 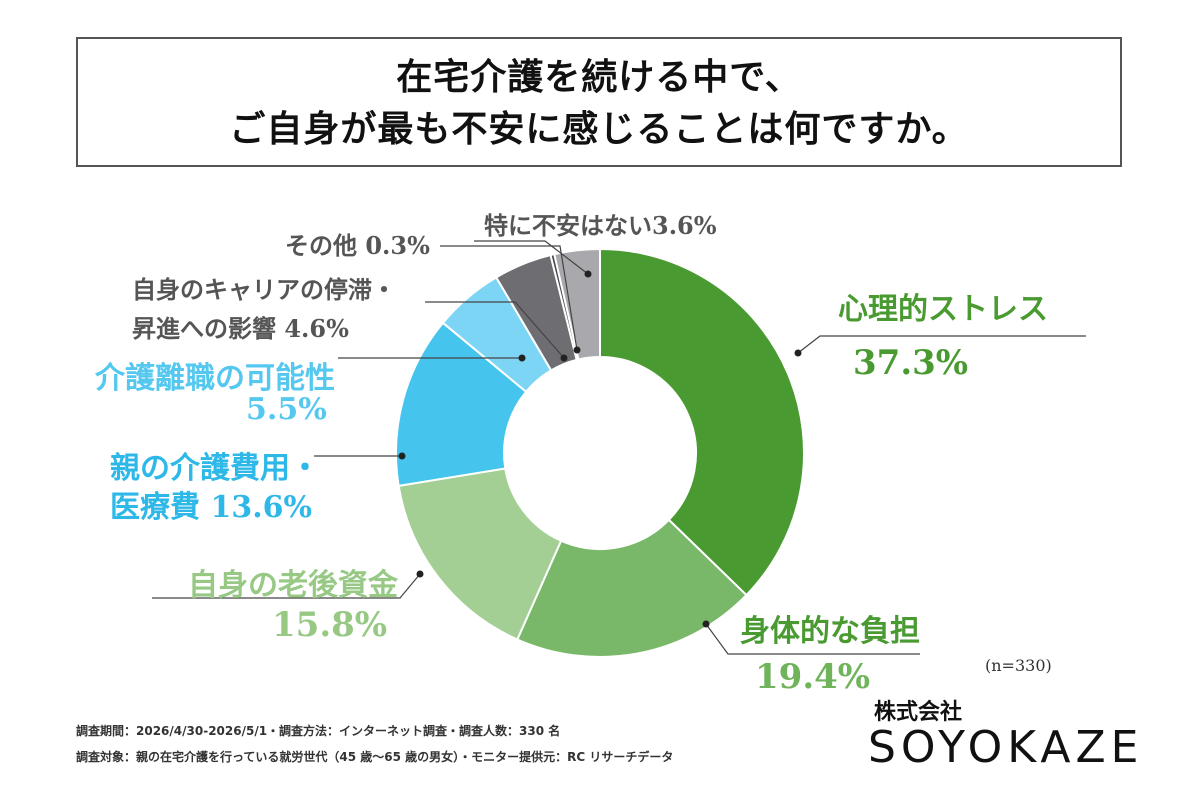 I want to click on label-resign-pct: 5.5%, so click(x=286, y=409).